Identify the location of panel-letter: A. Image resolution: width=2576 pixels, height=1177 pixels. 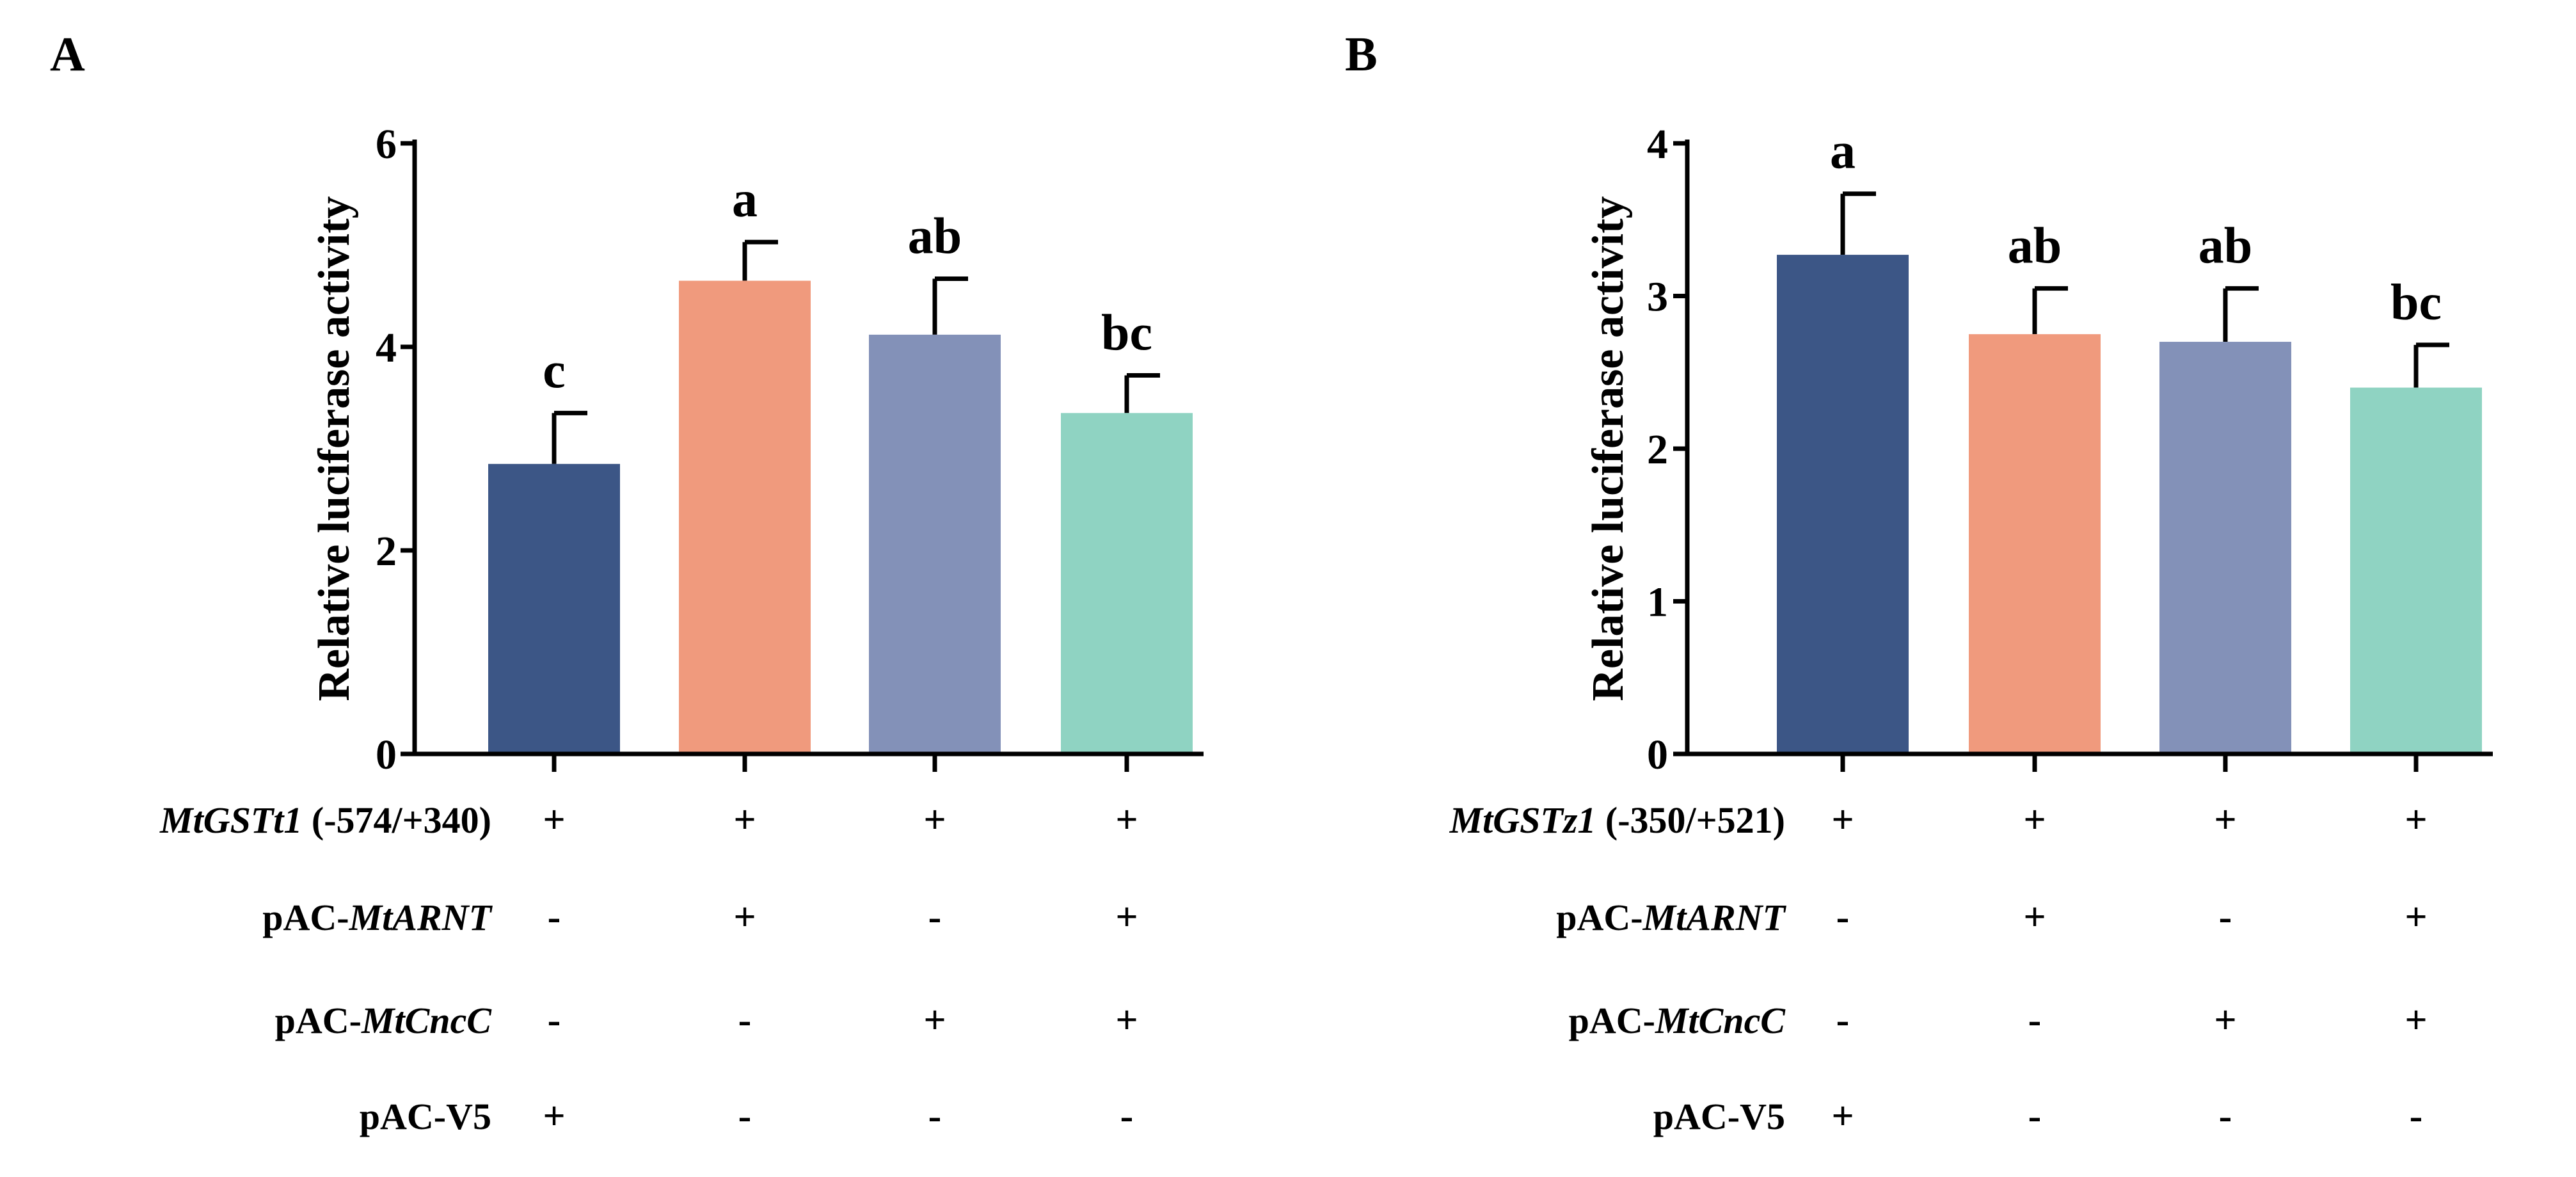
(67, 54).